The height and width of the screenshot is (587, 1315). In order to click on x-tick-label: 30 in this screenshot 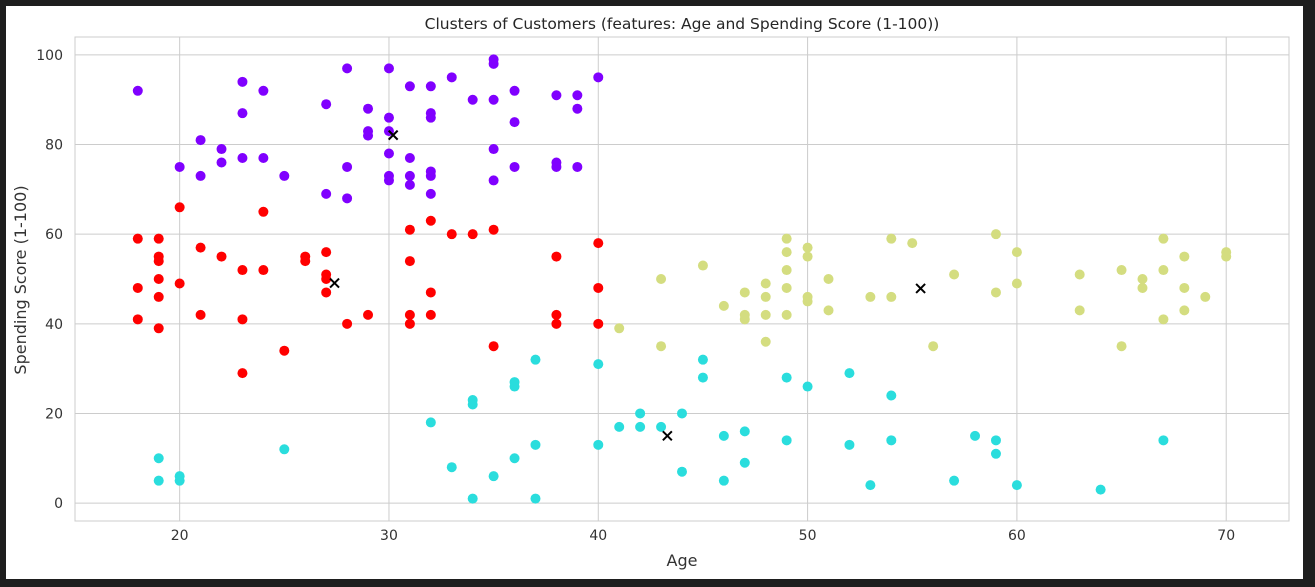, I will do `click(389, 536)`.